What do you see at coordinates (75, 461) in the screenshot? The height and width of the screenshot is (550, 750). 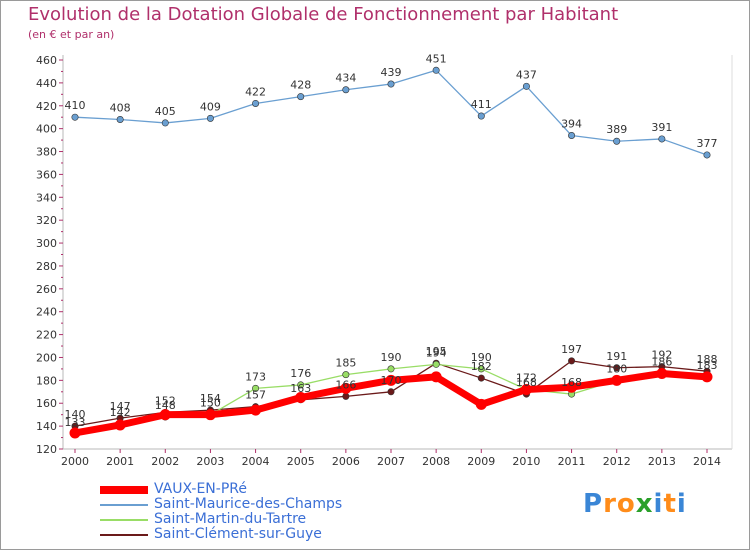 I see `x-tick-label: 2000` at bounding box center [75, 461].